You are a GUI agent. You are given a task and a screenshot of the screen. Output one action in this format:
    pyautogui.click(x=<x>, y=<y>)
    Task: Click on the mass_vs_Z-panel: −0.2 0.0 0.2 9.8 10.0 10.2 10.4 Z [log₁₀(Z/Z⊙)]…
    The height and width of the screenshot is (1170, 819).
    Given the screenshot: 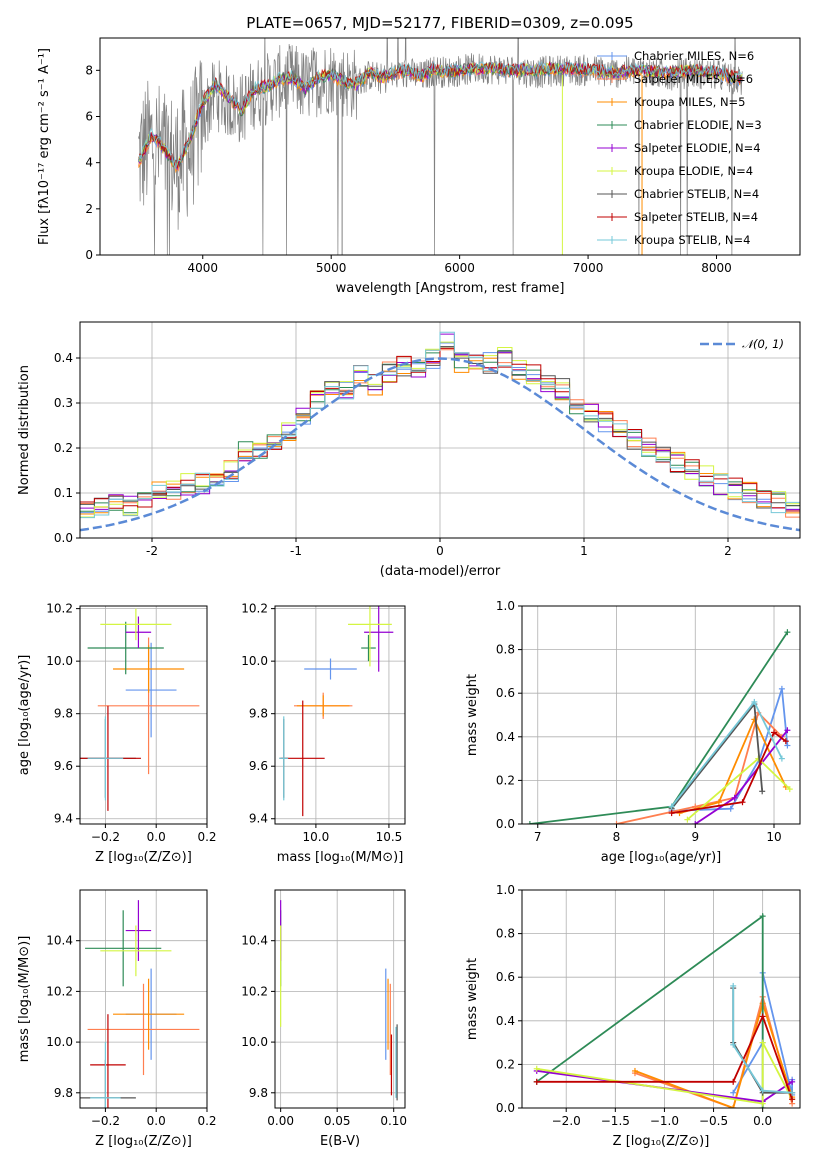 What is the action you would take?
    pyautogui.click(x=117, y=1019)
    